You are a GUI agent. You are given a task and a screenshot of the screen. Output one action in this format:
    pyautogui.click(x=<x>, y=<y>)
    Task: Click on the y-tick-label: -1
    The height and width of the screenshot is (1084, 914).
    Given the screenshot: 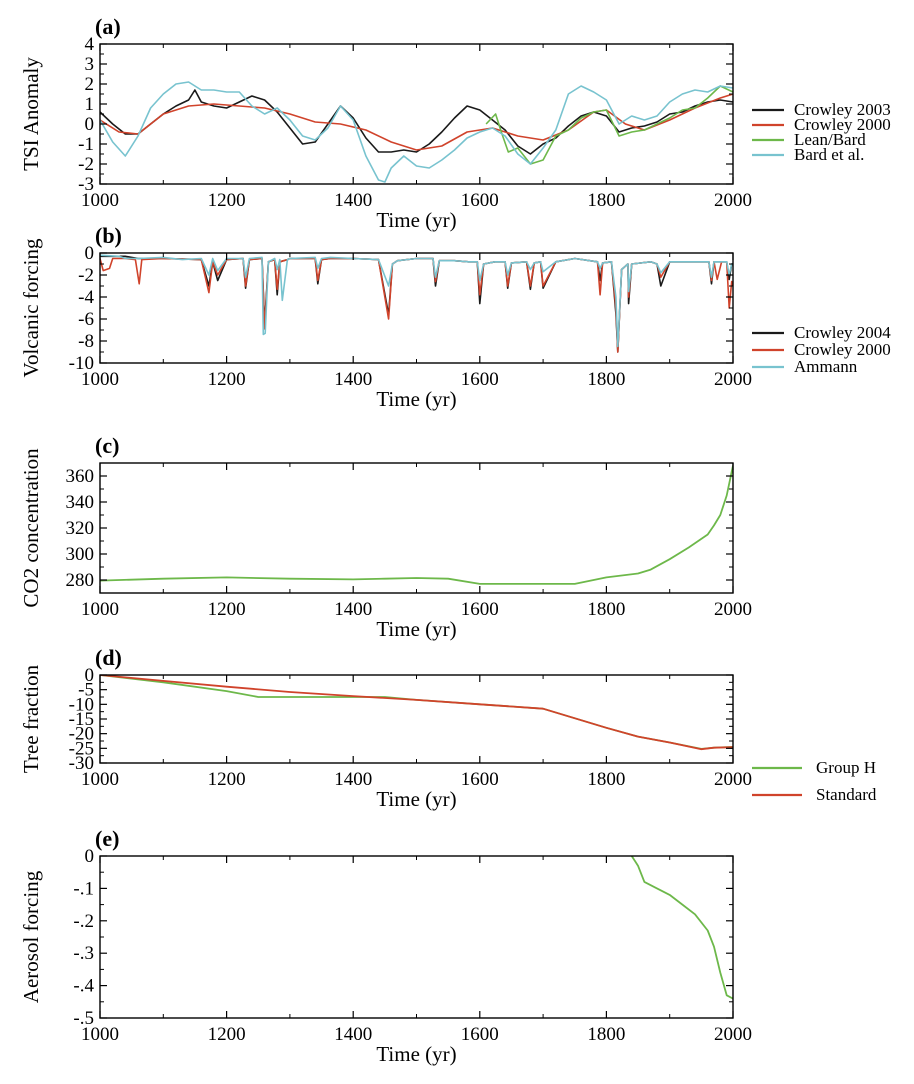 What is the action you would take?
    pyautogui.click(x=86, y=144)
    